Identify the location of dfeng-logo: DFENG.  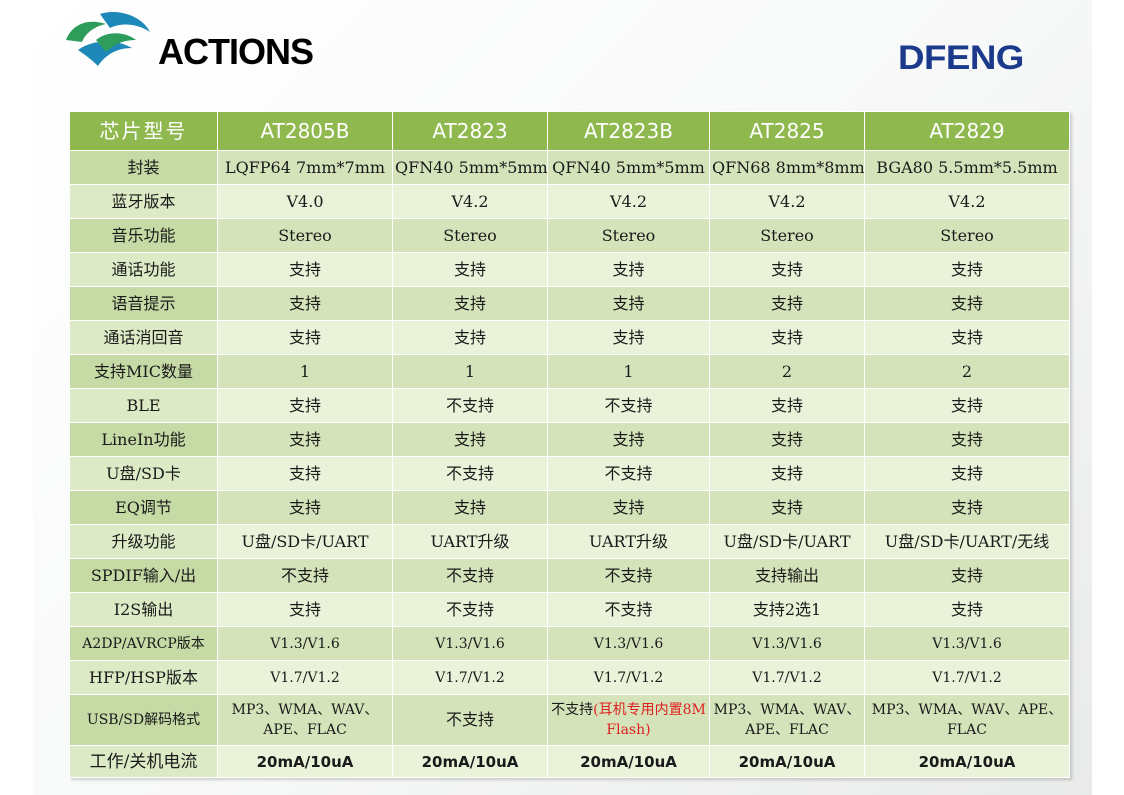
(978, 58).